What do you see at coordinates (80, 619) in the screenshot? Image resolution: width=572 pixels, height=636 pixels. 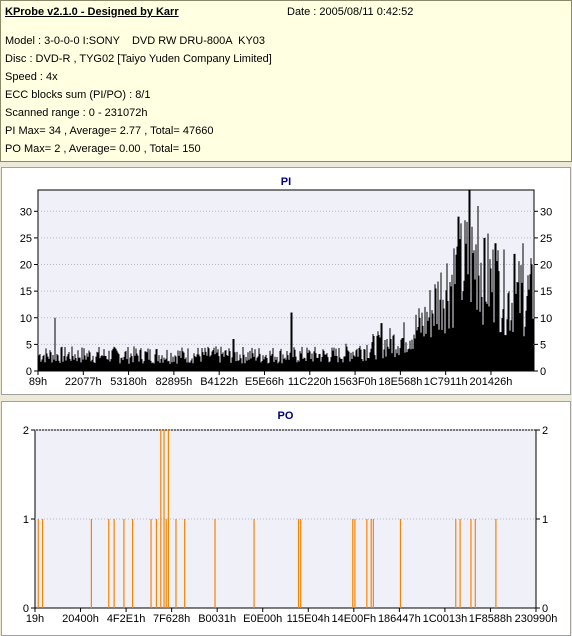 I see `x-tick-label: 20400h` at bounding box center [80, 619].